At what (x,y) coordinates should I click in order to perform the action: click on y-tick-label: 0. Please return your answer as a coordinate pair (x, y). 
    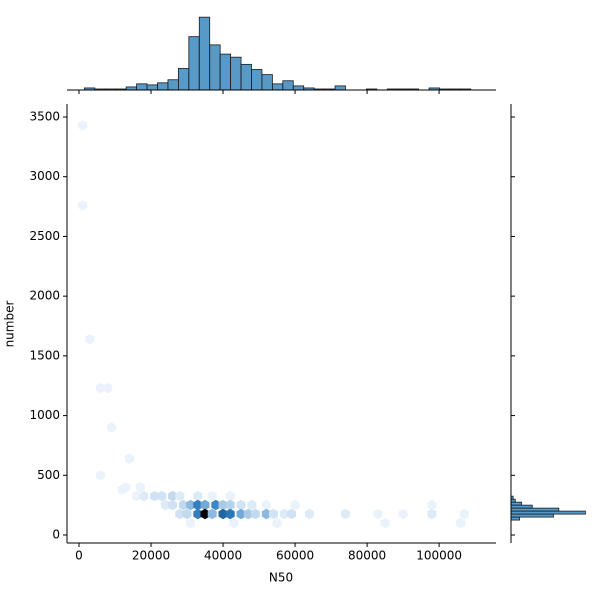
    Looking at the image, I should click on (56, 534).